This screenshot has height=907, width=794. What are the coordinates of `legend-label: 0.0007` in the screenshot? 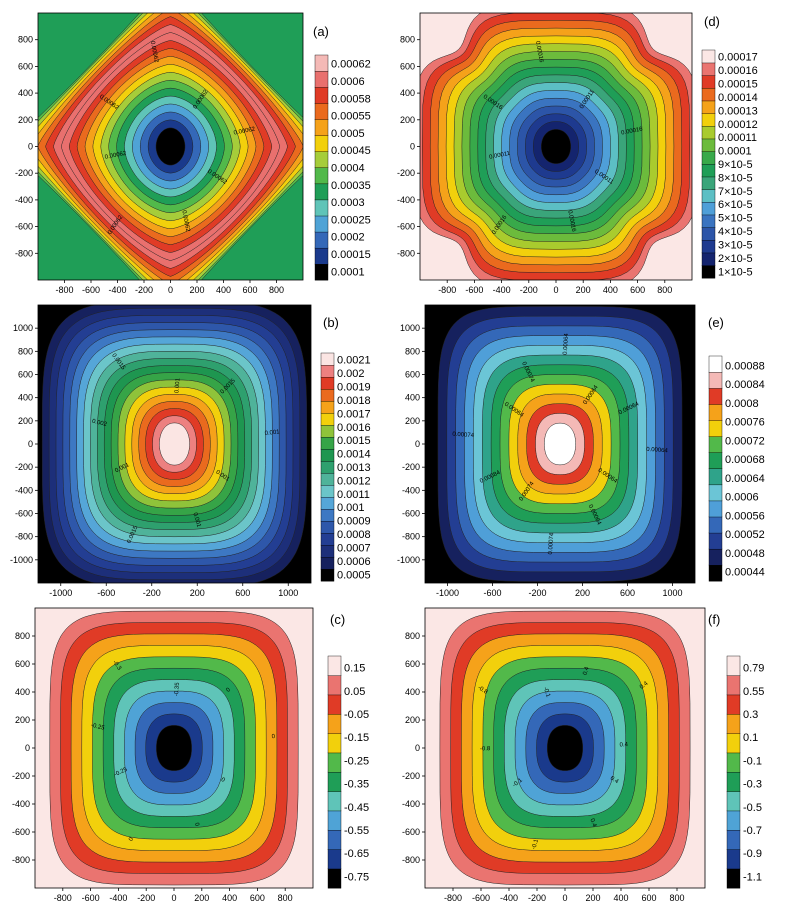 It's located at (354, 549).